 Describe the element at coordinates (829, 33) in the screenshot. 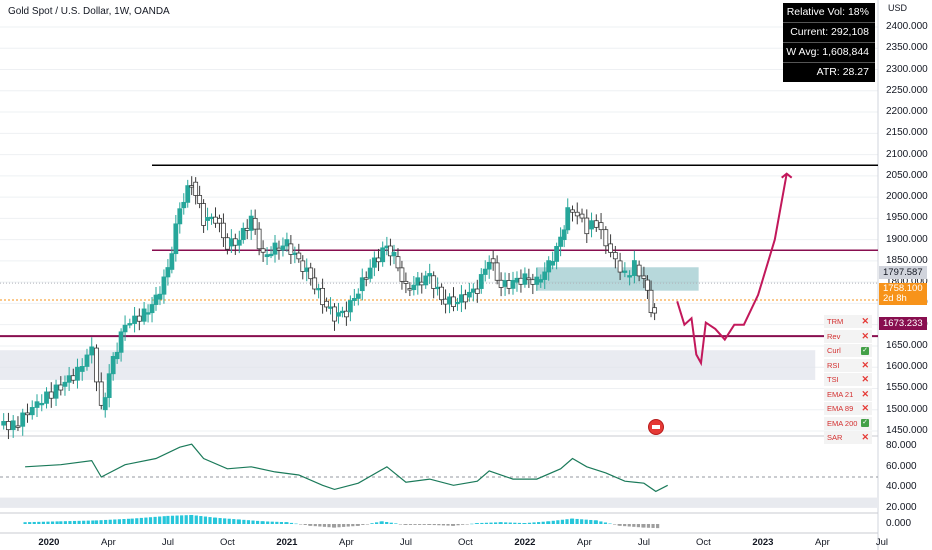

I see `stat-current: Current: 292,108` at that location.